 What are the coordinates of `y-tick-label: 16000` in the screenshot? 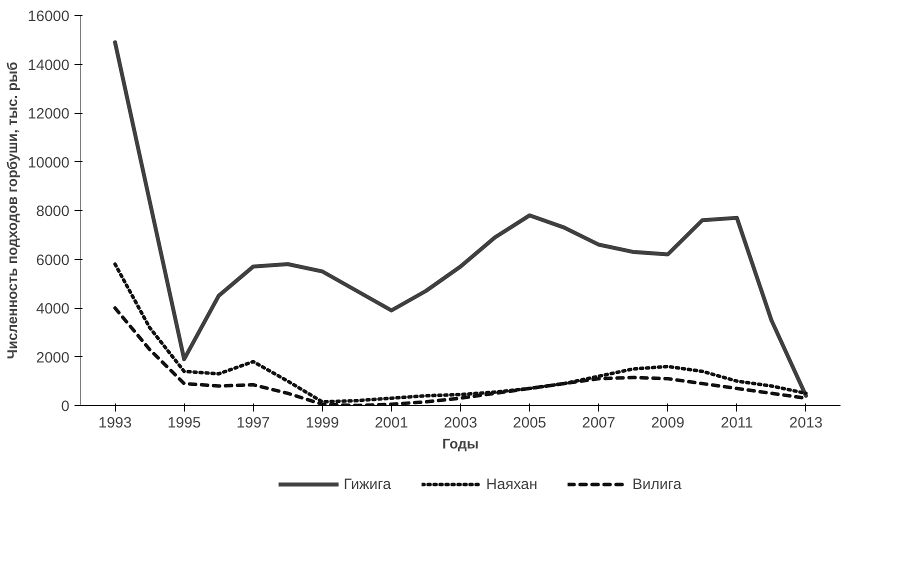 It's located at (49, 16).